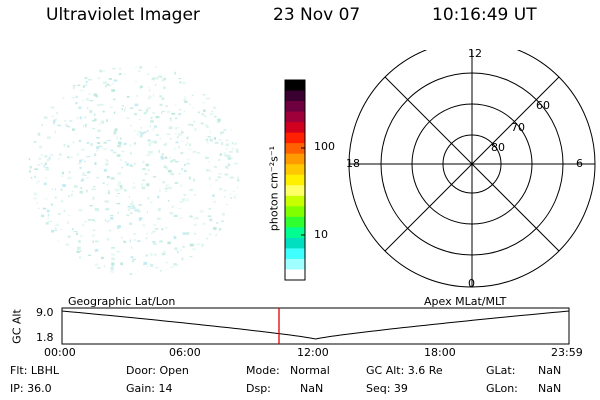 The height and width of the screenshot is (400, 600). I want to click on mode-value: Normal, so click(310, 370).